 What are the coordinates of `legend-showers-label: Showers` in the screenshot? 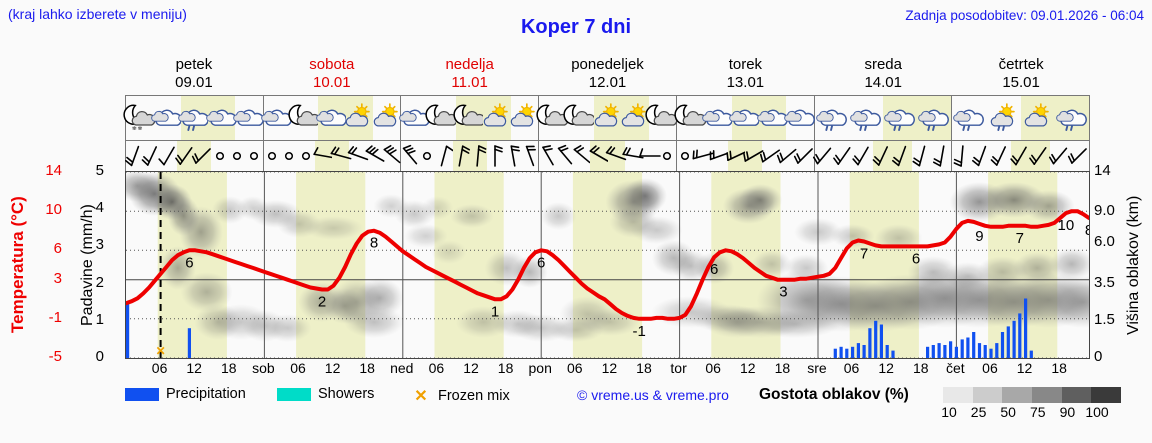 It's located at (346, 394).